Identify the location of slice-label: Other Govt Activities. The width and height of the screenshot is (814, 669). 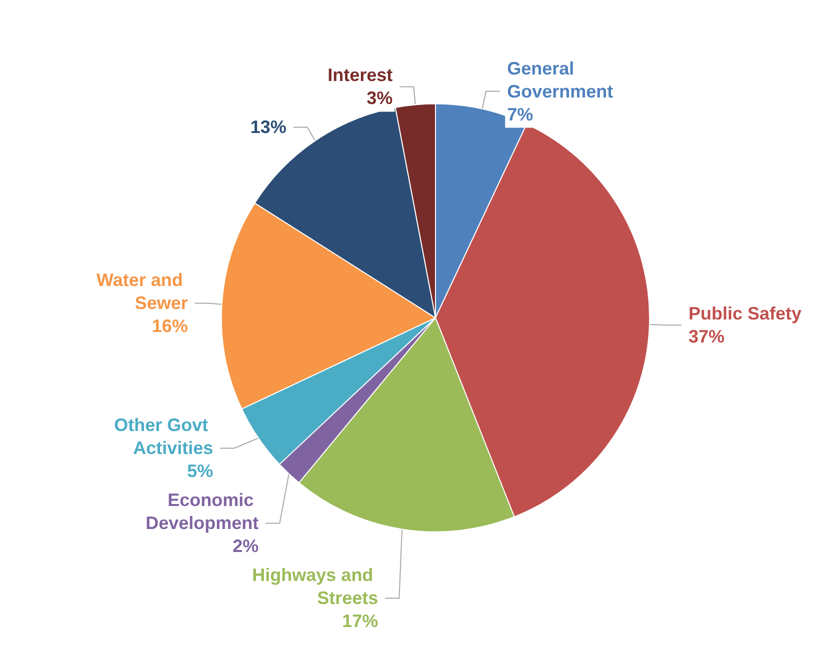
(164, 436).